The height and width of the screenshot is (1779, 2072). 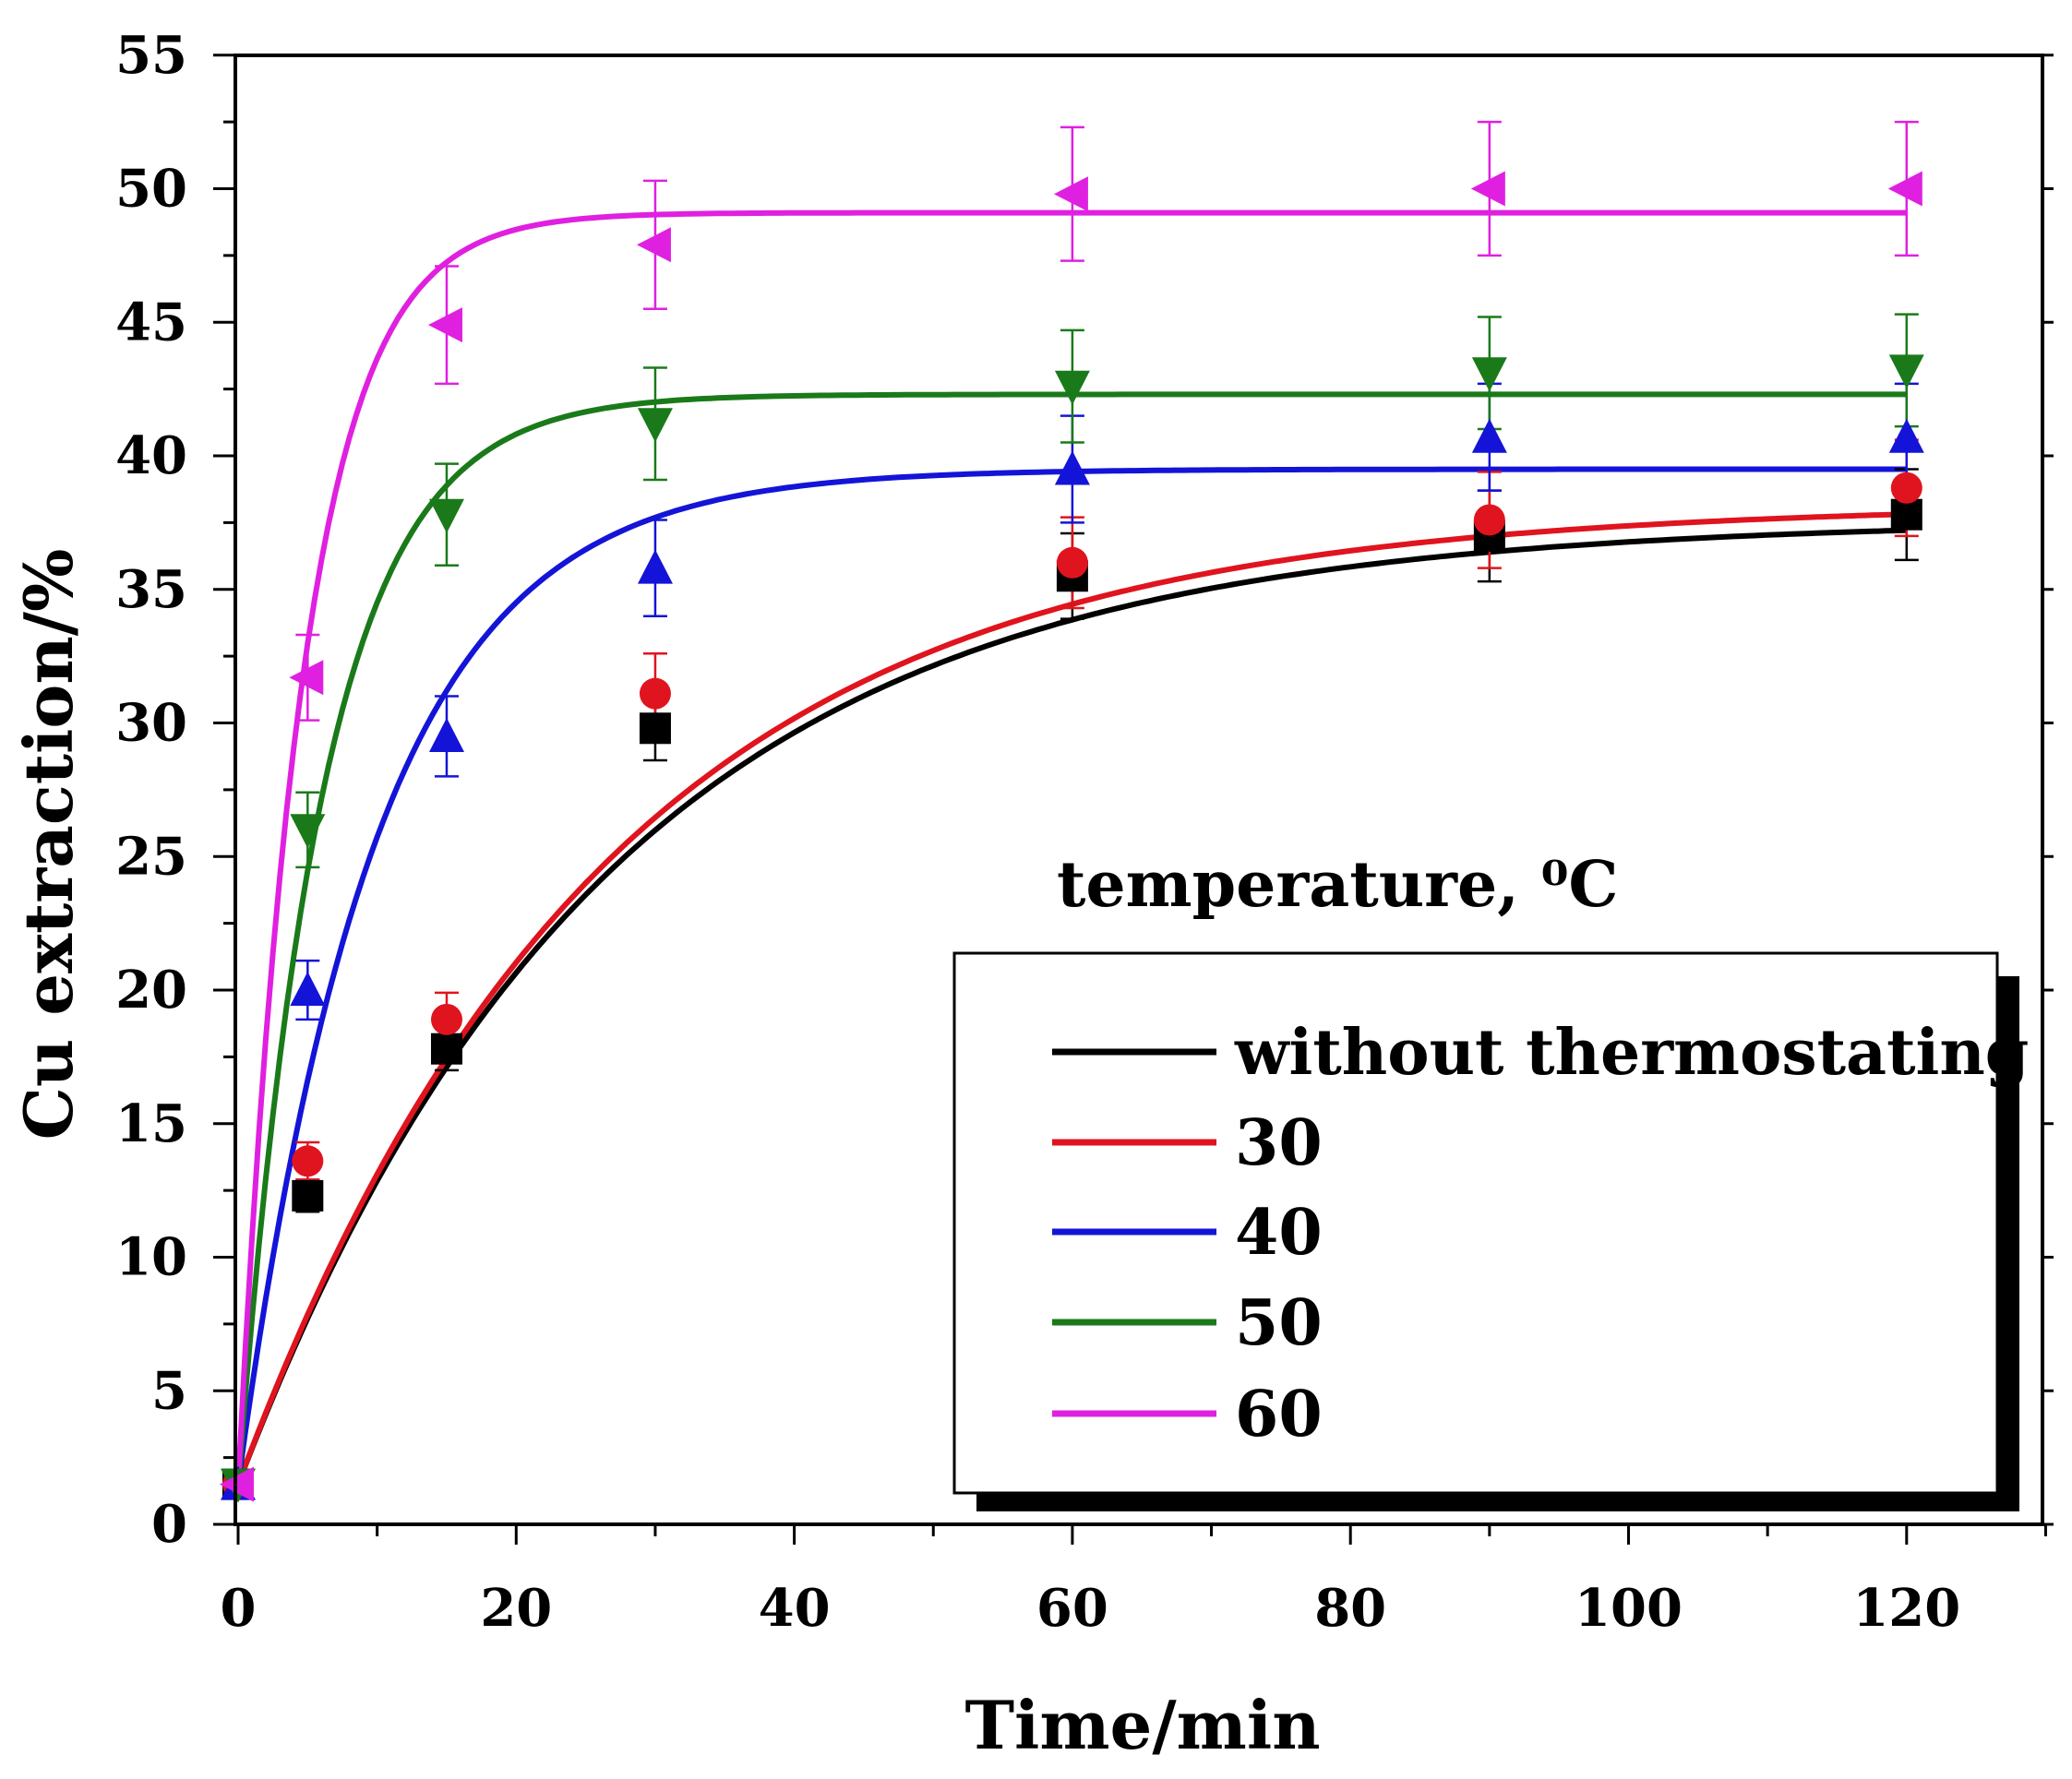 What do you see at coordinates (169, 1525) in the screenshot?
I see `y-tick-label: 0` at bounding box center [169, 1525].